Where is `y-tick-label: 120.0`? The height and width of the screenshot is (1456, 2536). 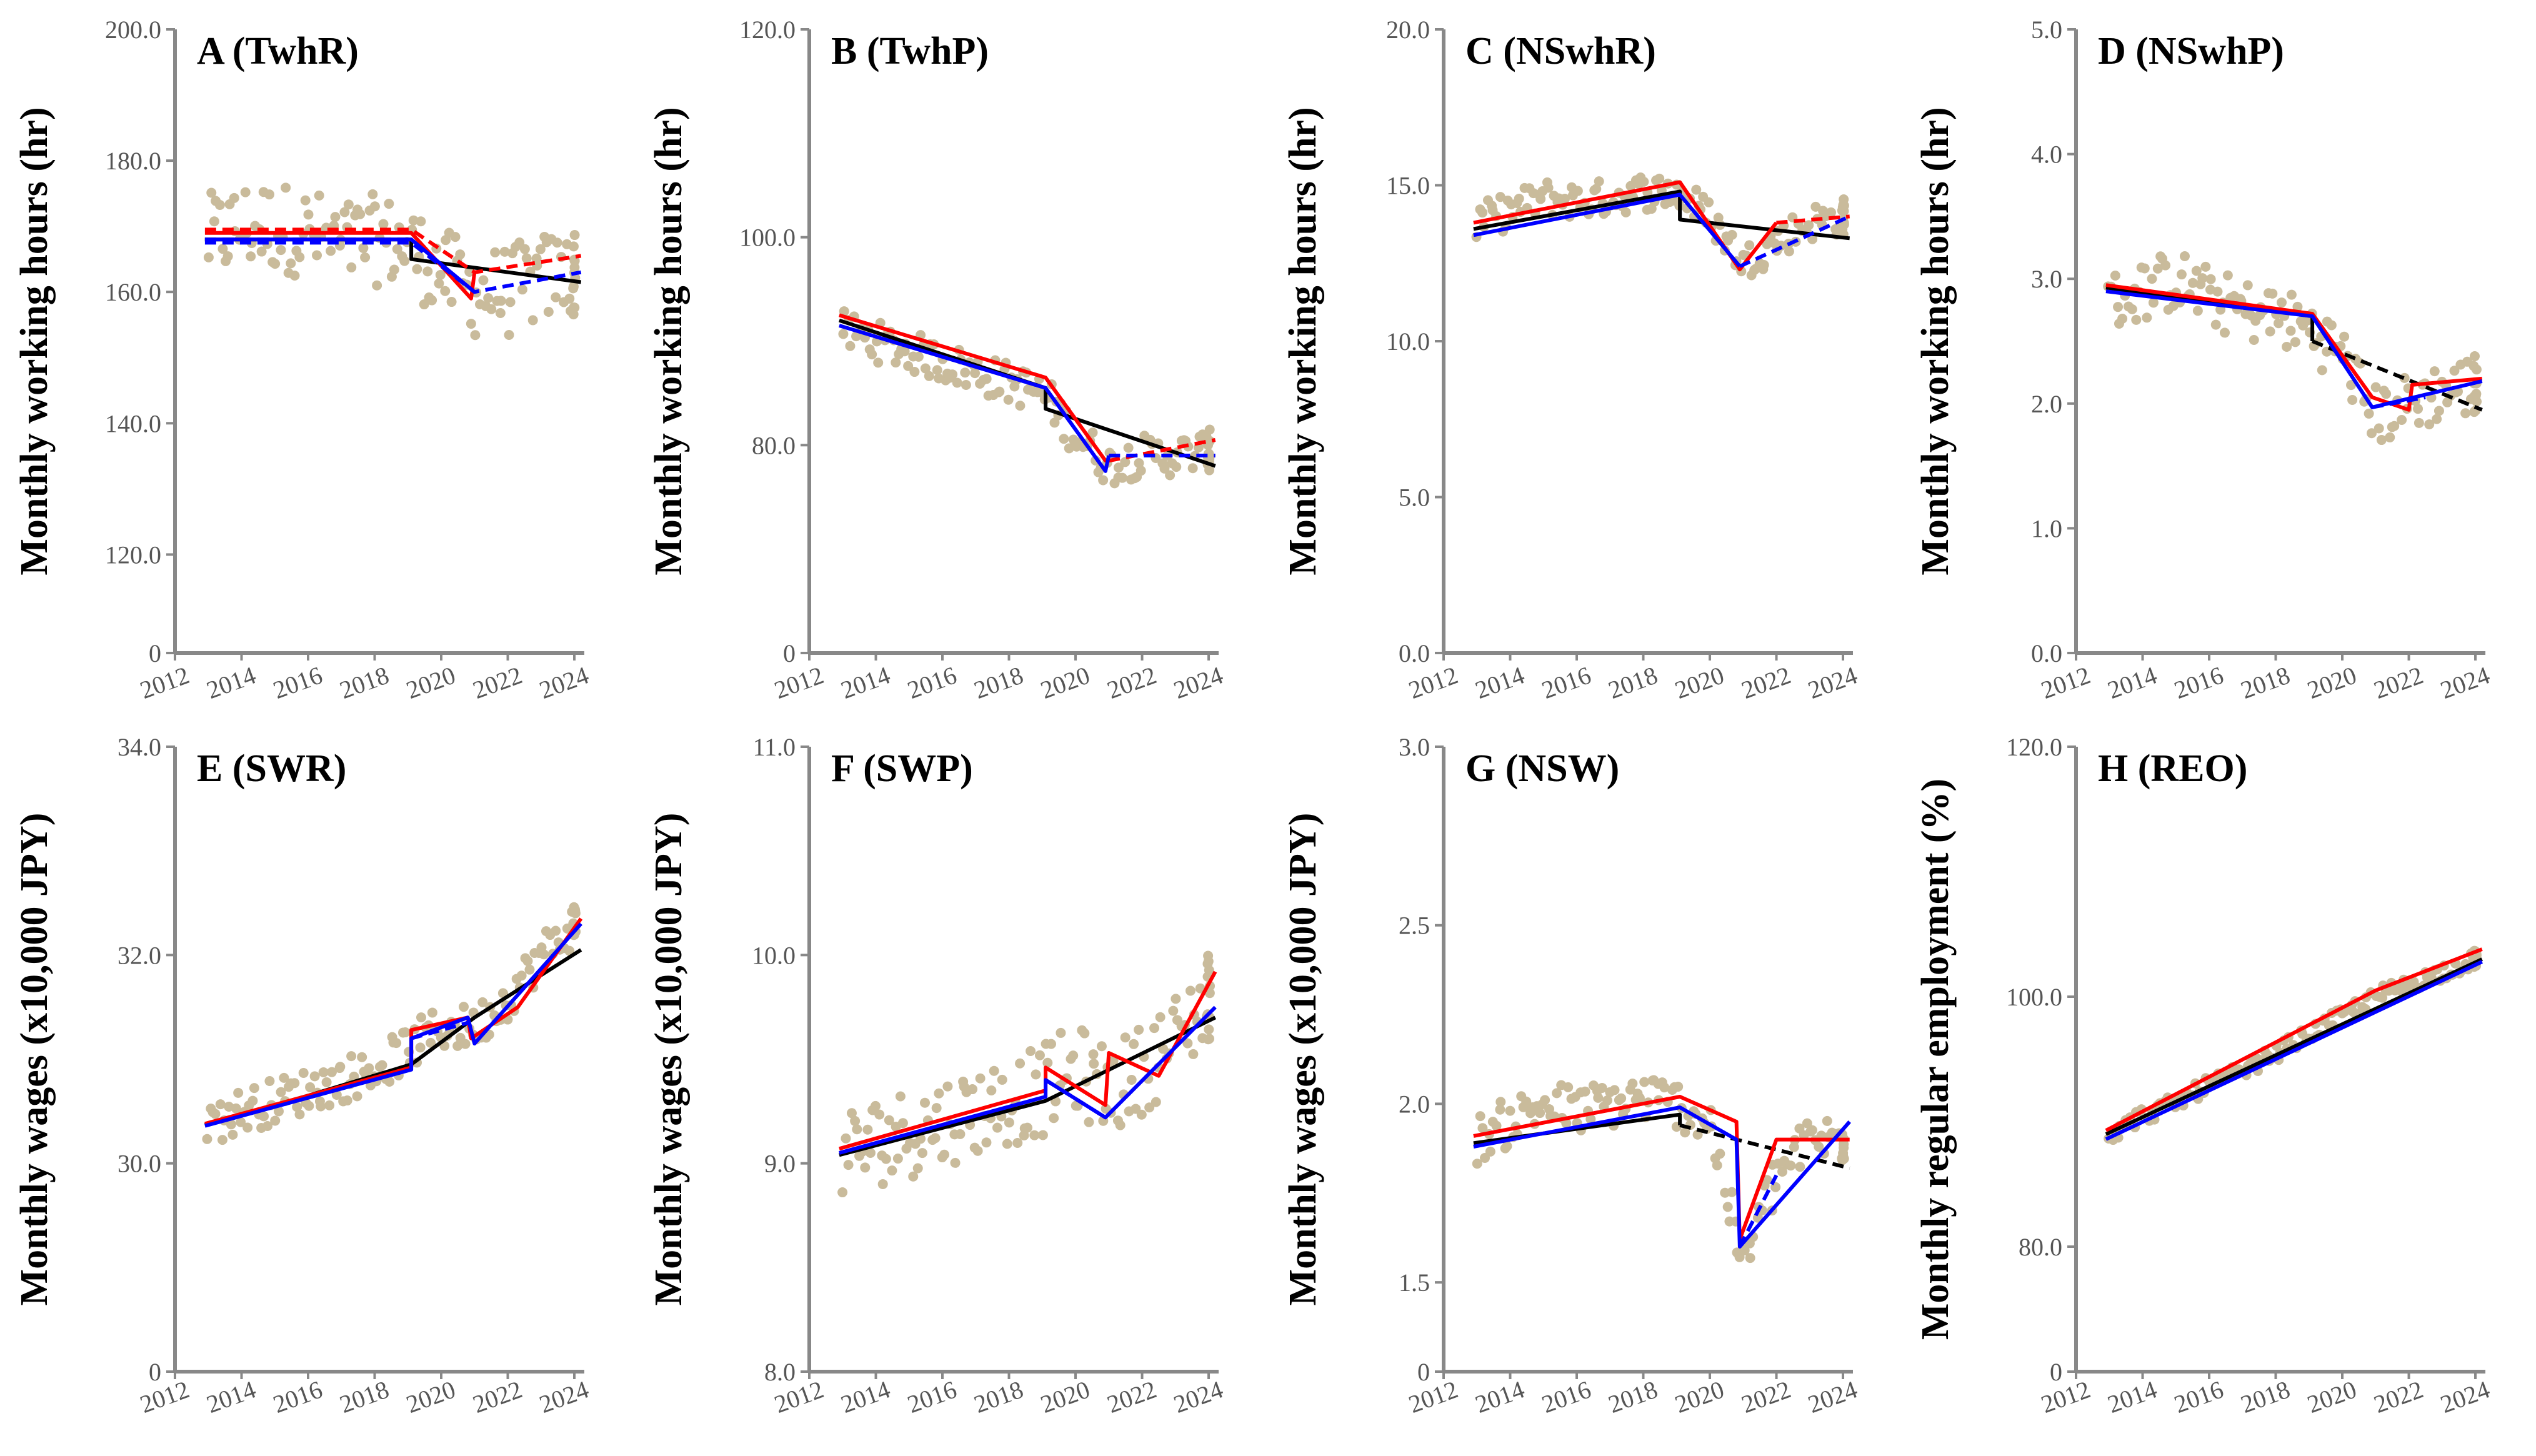
y-tick-label: 120.0 is located at coordinates (133, 555).